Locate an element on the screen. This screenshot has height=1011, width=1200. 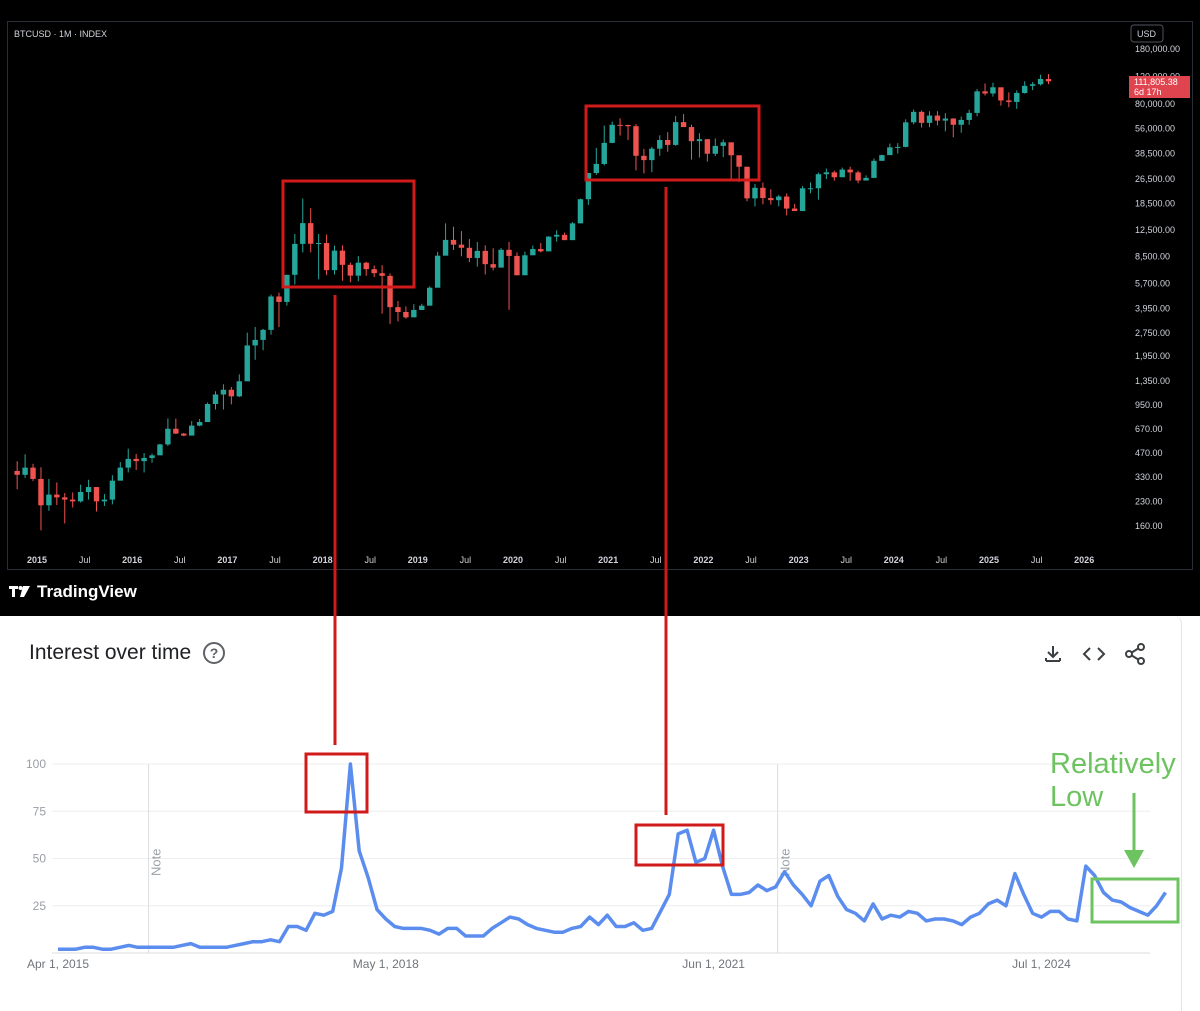
currency-button: USD is located at coordinates (1147, 33).